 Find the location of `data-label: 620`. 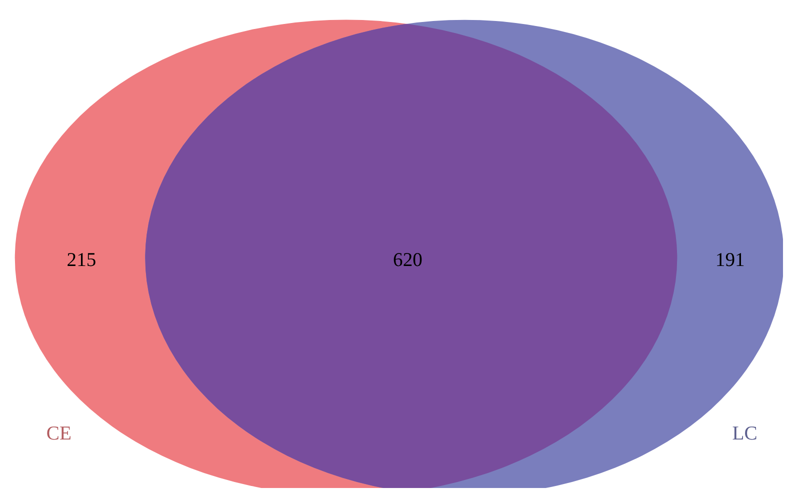

data-label: 620 is located at coordinates (408, 260).